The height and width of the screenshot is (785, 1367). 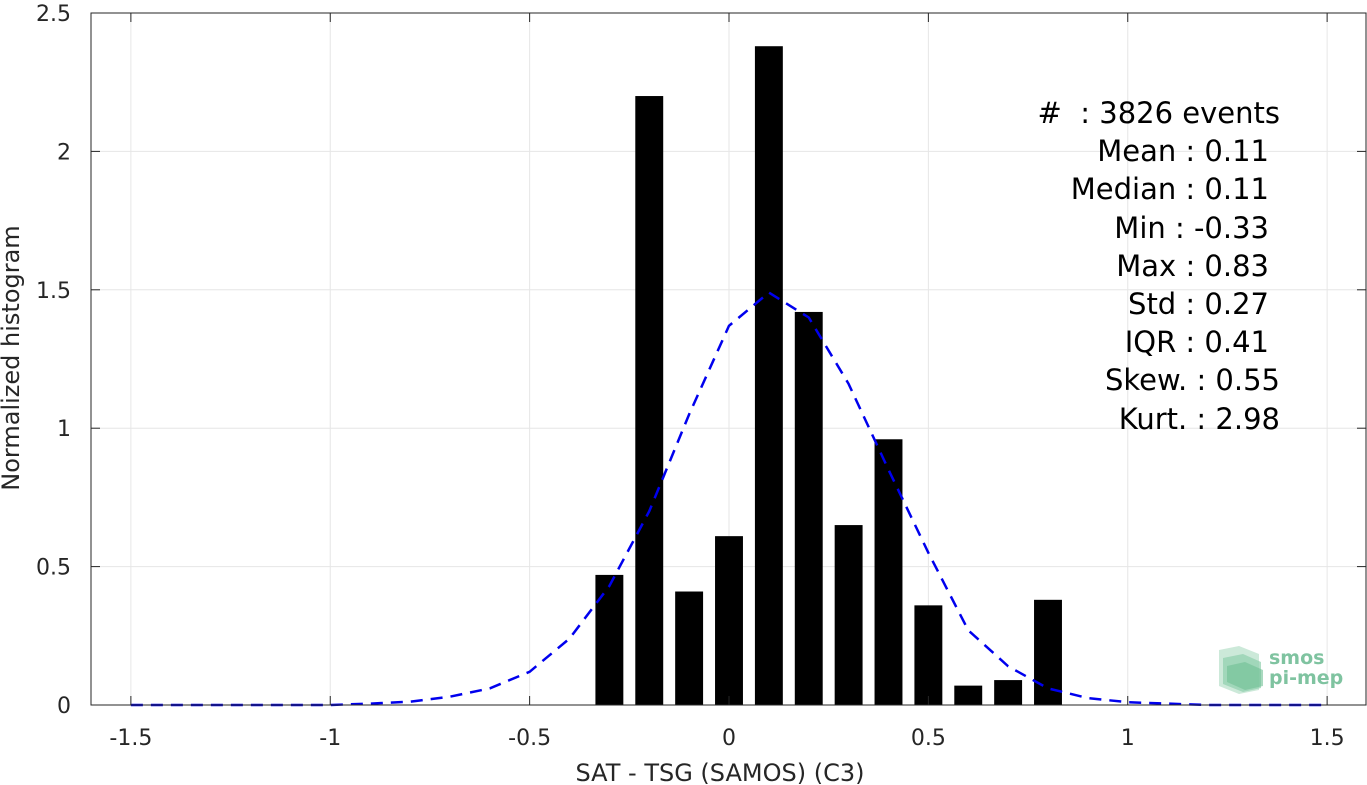 I want to click on y-tick-label: 1.5, so click(x=53, y=291).